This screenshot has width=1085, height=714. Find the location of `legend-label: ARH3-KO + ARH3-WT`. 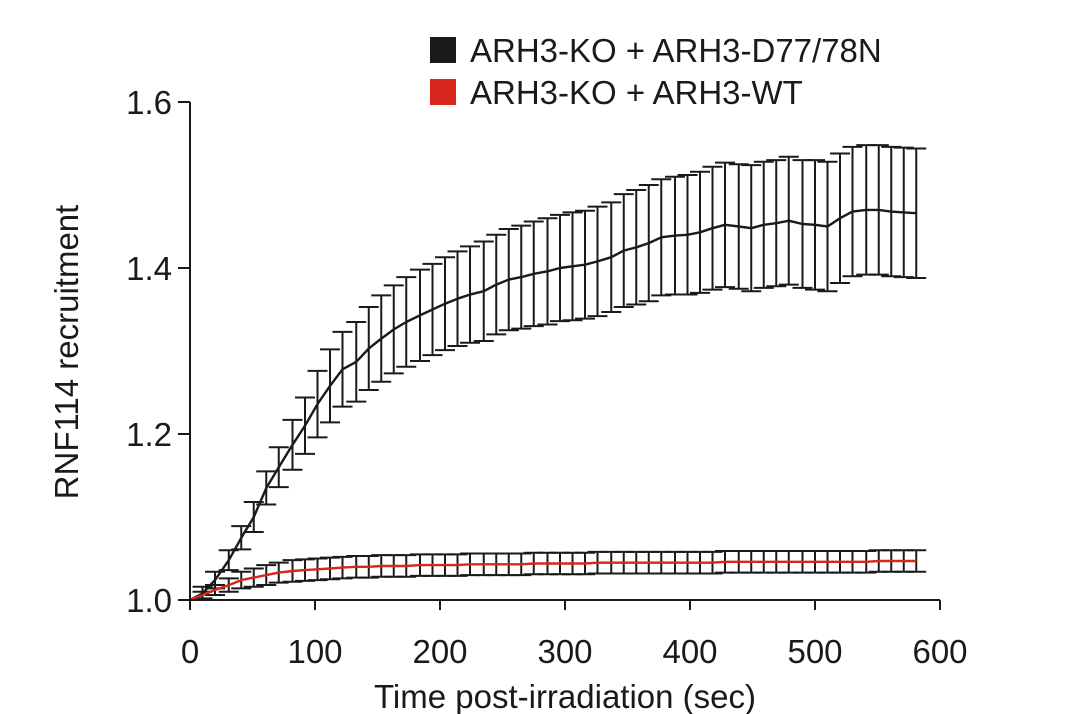

legend-label: ARH3-KO + ARH3-WT is located at coordinates (636, 92).